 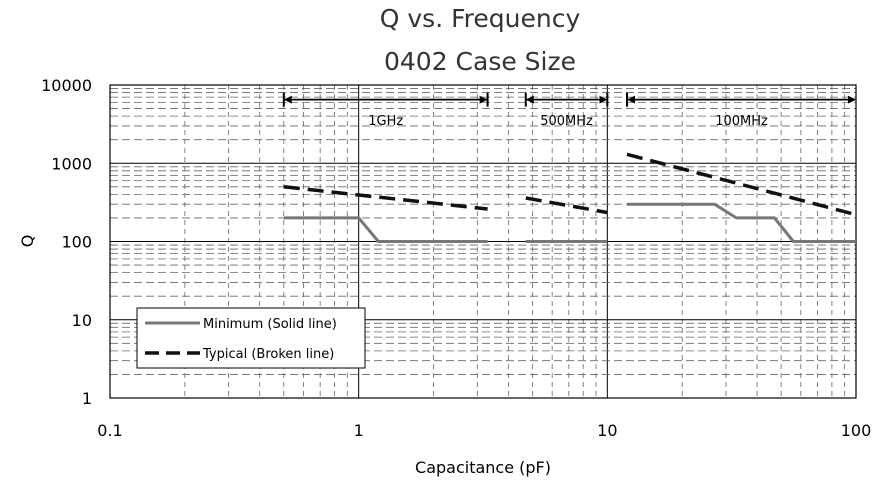 I want to click on y-tick-label: 1, so click(x=87, y=398).